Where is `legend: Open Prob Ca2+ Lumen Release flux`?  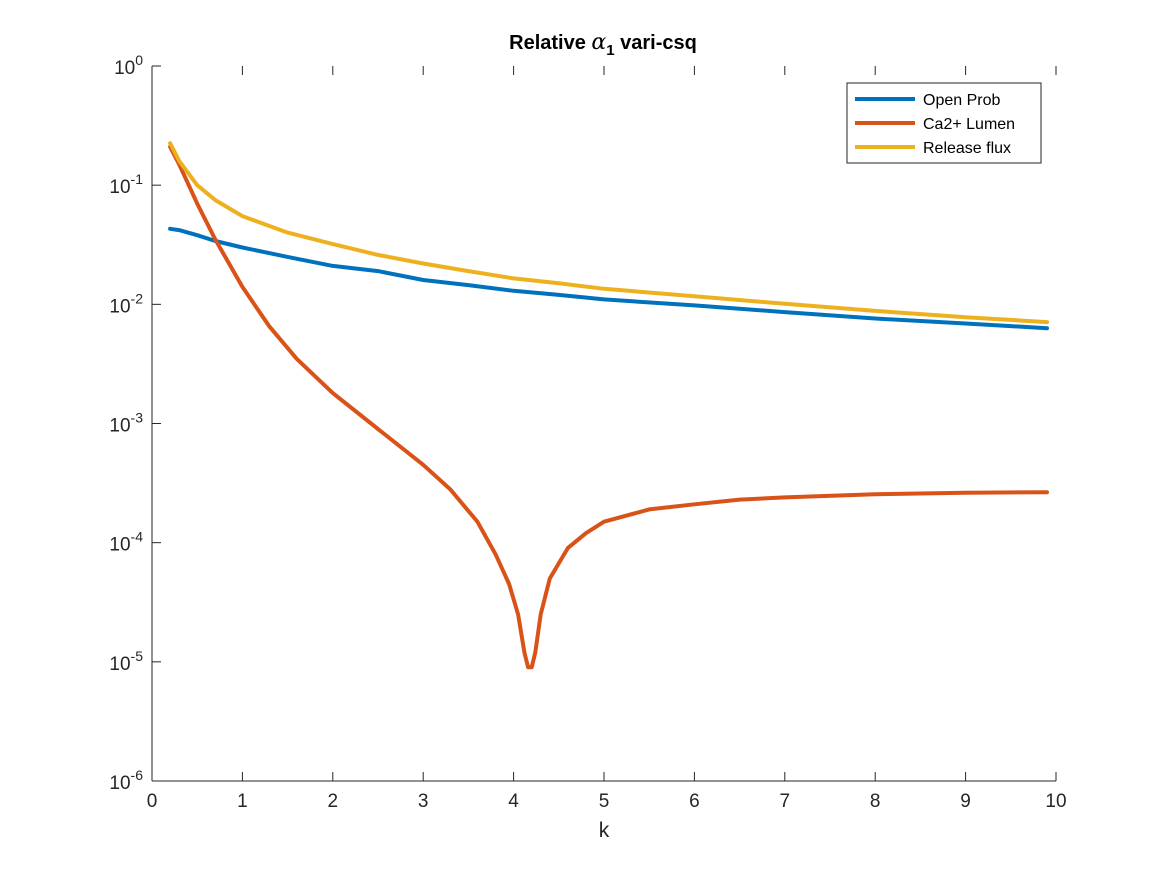 legend: Open Prob Ca2+ Lumen Release flux is located at coordinates (944, 123).